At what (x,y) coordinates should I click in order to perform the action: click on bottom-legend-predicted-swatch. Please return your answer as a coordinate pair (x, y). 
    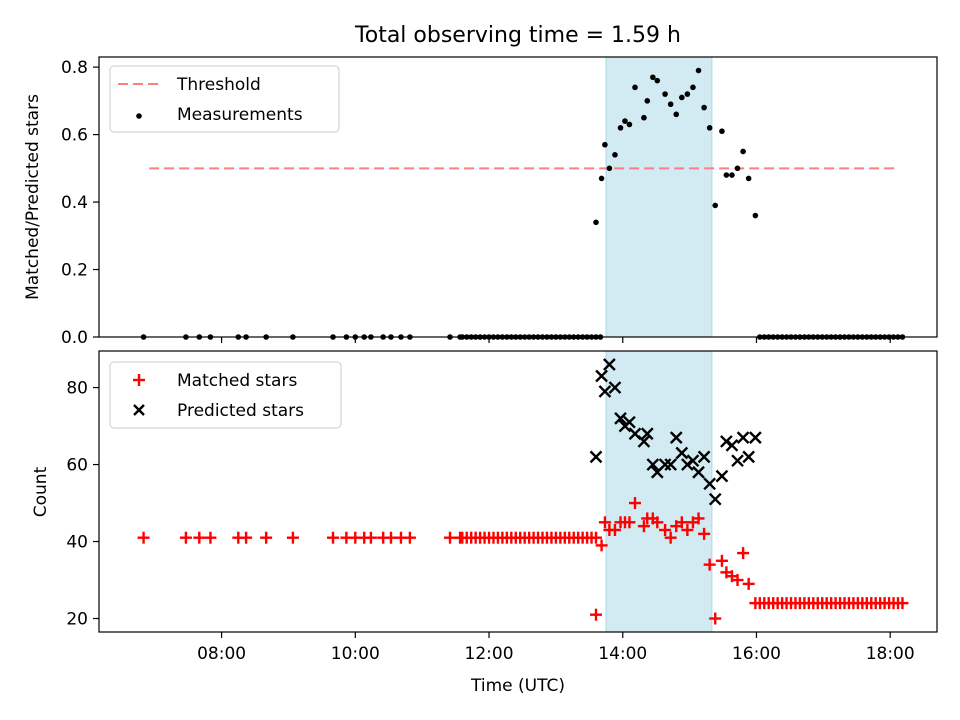
    Looking at the image, I should click on (139, 410).